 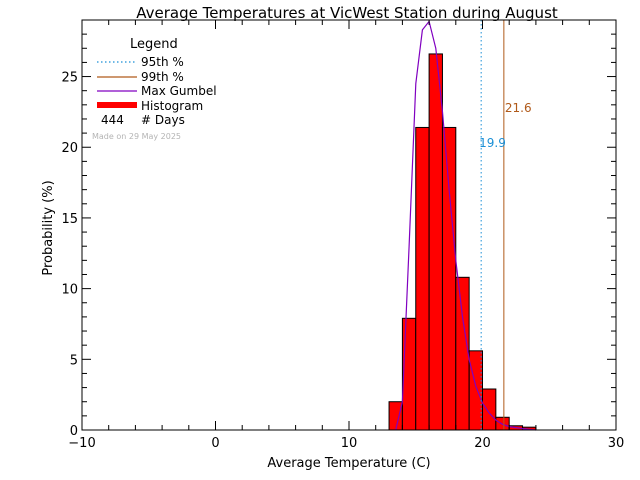 I want to click on made-on-footnote: Made on 29 May 2025, so click(x=136, y=136).